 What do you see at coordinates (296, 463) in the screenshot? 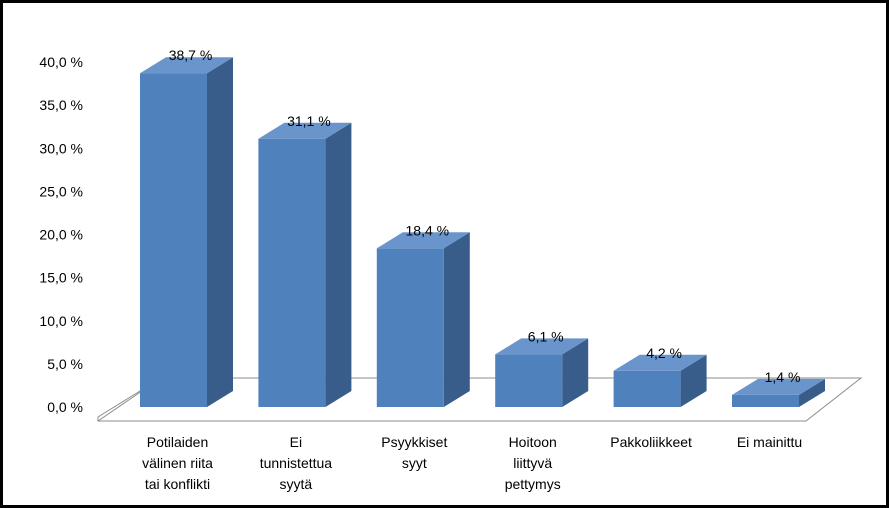
I see `category-label: Ei tunnistettua syytä` at bounding box center [296, 463].